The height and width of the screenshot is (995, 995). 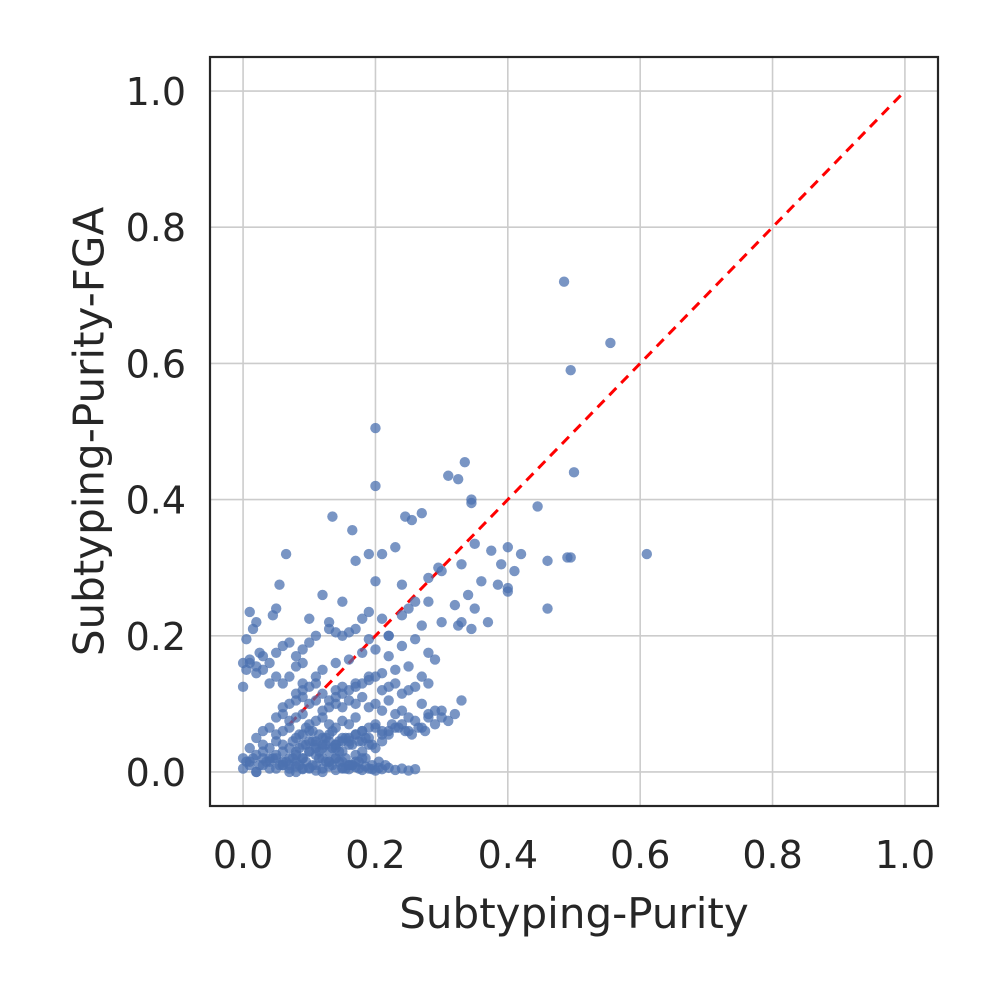 I want to click on y-tick-label: 0.0, so click(x=156, y=773).